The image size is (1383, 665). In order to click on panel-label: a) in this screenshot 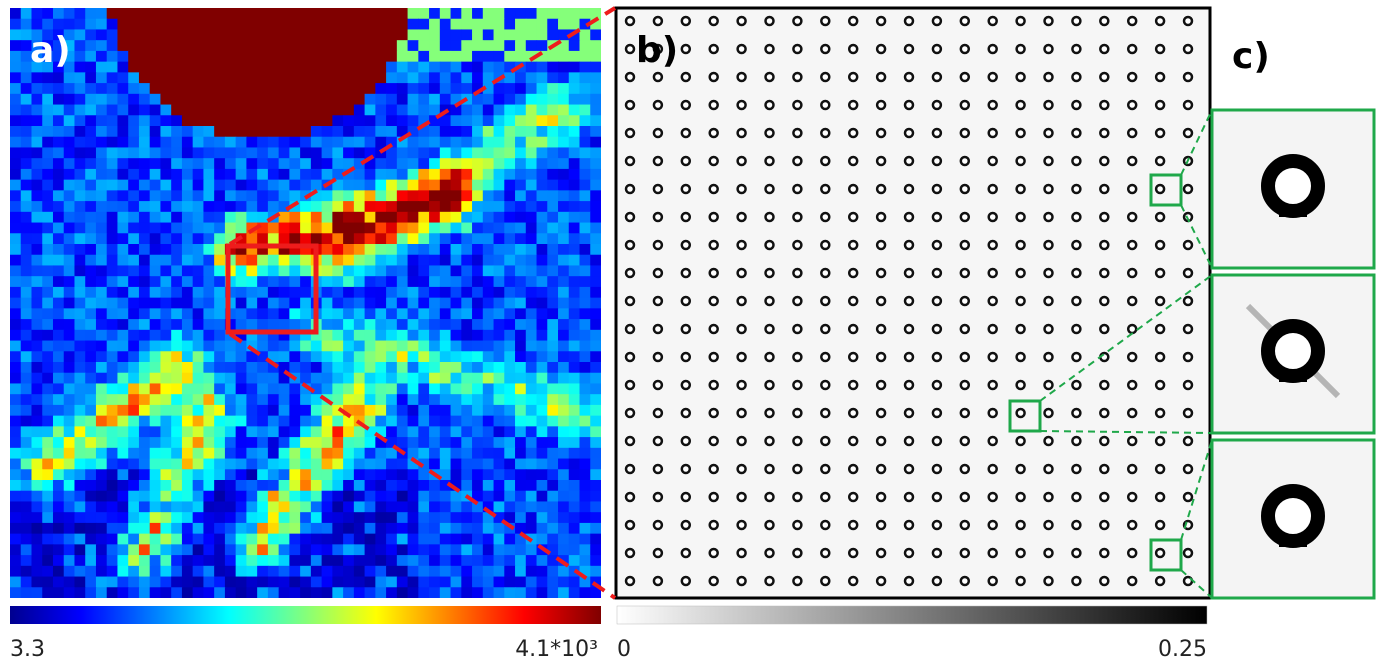, I will do `click(50, 50)`.